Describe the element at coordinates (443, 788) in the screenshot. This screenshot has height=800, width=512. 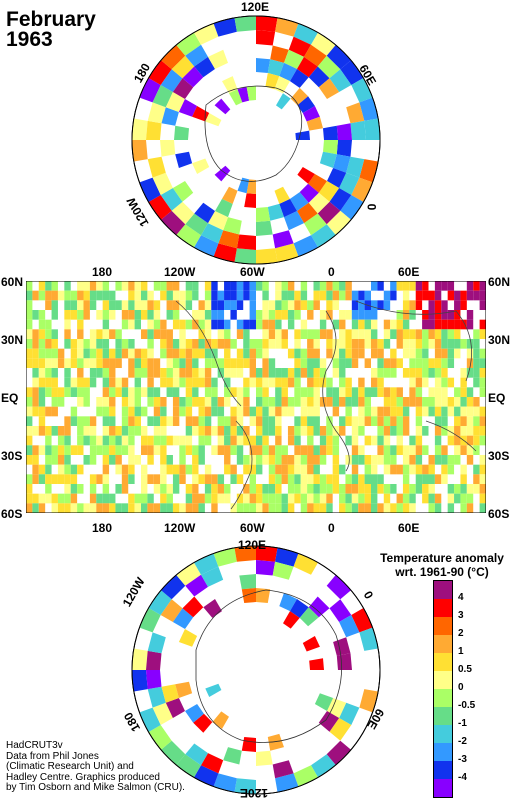
I see `legend-swatch` at that location.